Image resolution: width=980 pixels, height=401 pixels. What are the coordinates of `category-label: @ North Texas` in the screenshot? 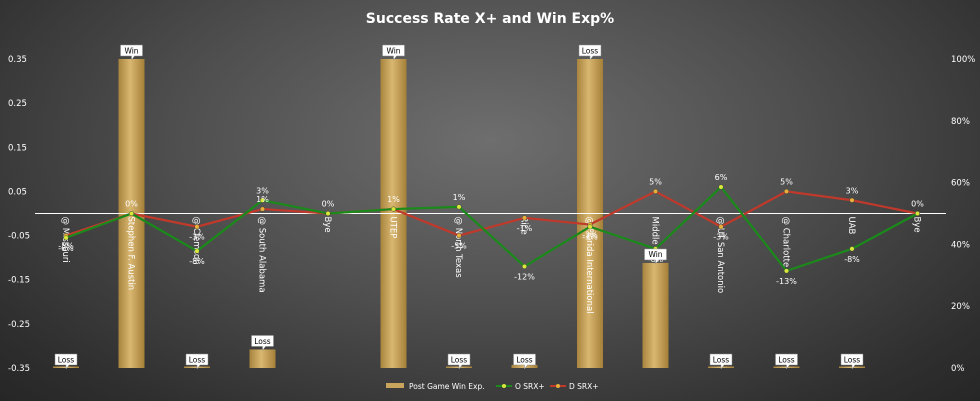 It's located at (458, 248).